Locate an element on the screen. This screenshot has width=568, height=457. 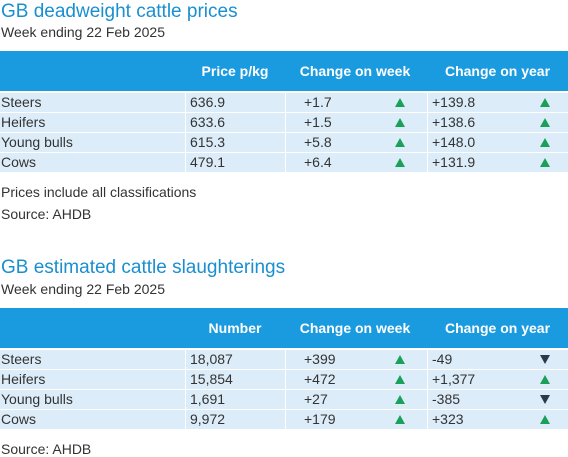
table-row: Steers 18,087 +399 -49 is located at coordinates (284, 359).